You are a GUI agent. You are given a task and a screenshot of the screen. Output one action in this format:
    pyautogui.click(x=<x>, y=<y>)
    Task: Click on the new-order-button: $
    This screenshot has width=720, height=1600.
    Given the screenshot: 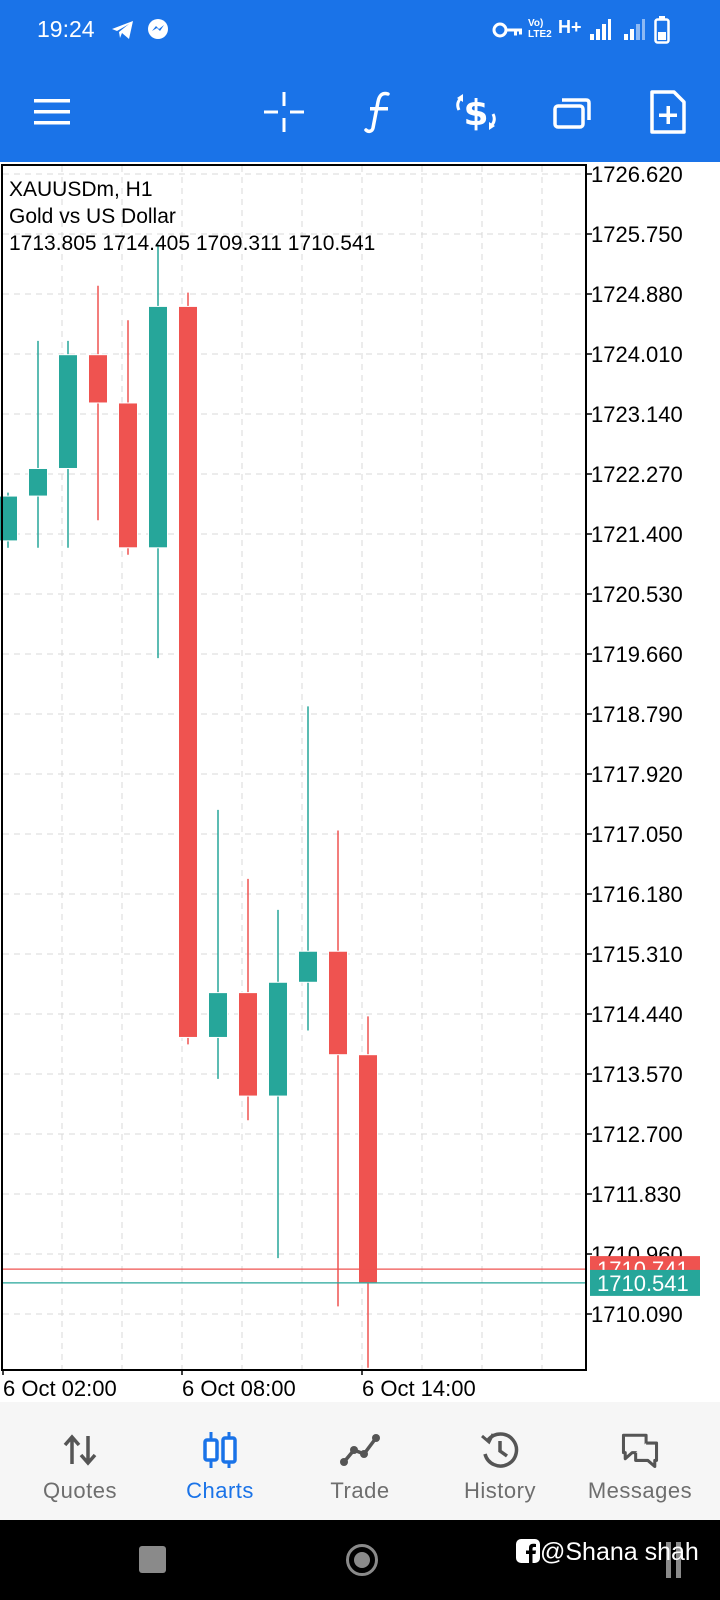 What is the action you would take?
    pyautogui.click(x=476, y=112)
    